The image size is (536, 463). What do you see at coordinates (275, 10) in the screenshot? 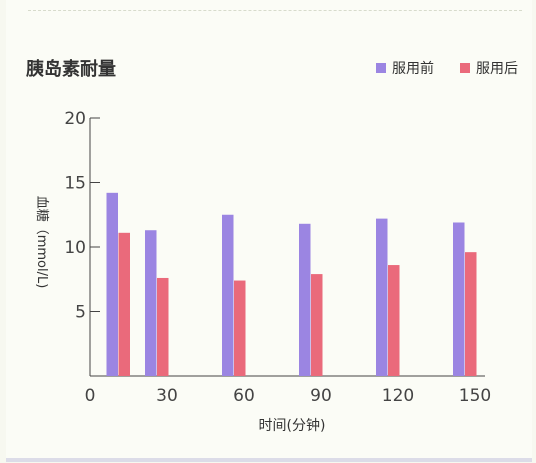
I see `top-divider` at bounding box center [275, 10].